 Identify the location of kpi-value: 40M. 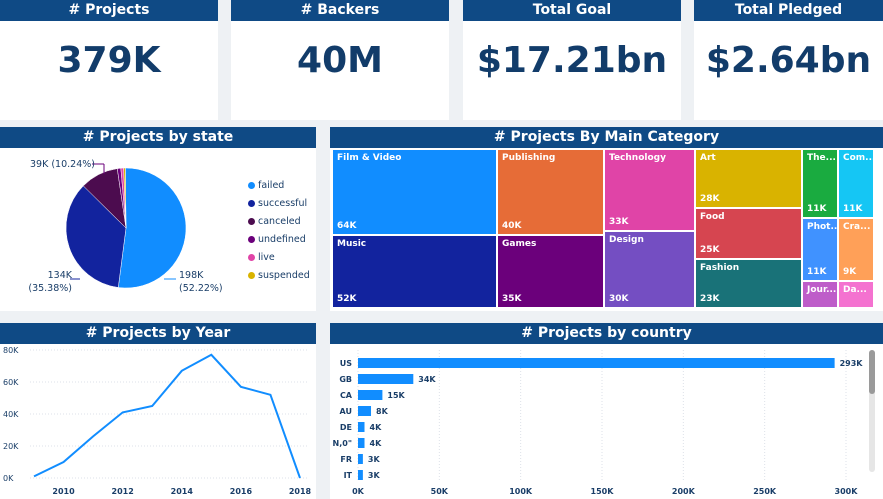
(340, 60).